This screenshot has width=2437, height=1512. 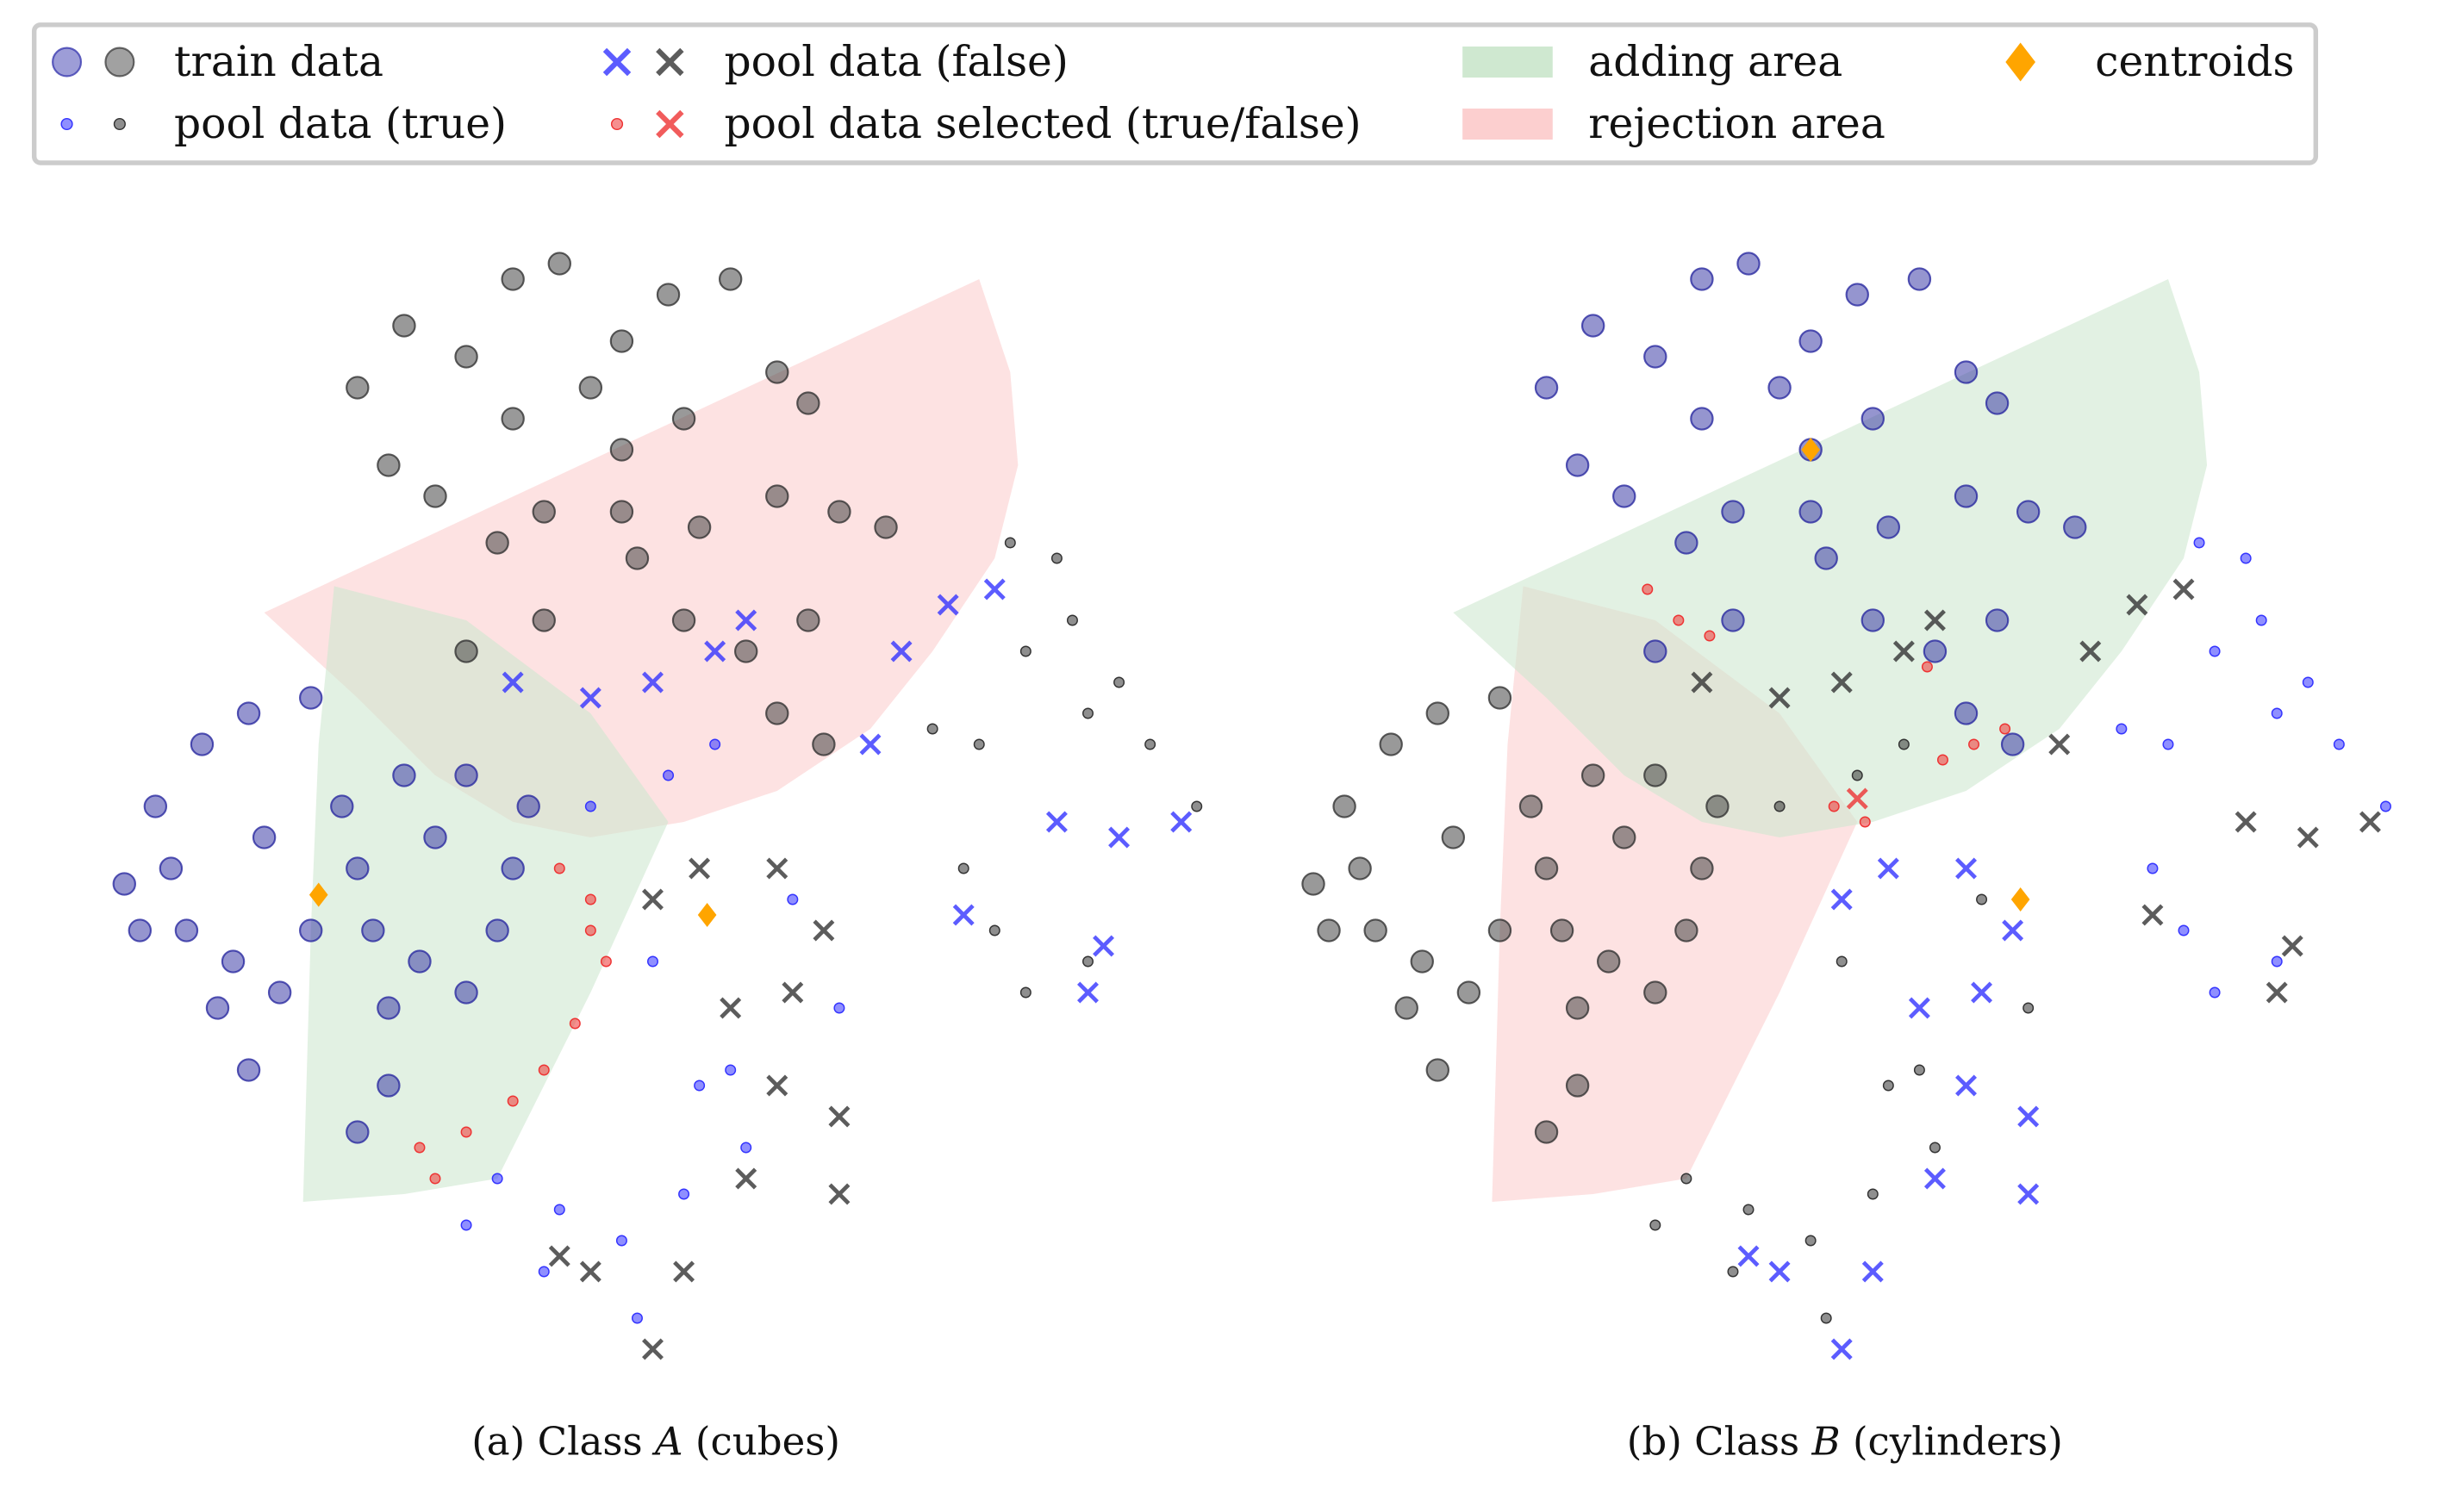 I want to click on legend-x-icon, so click(x=670, y=124).